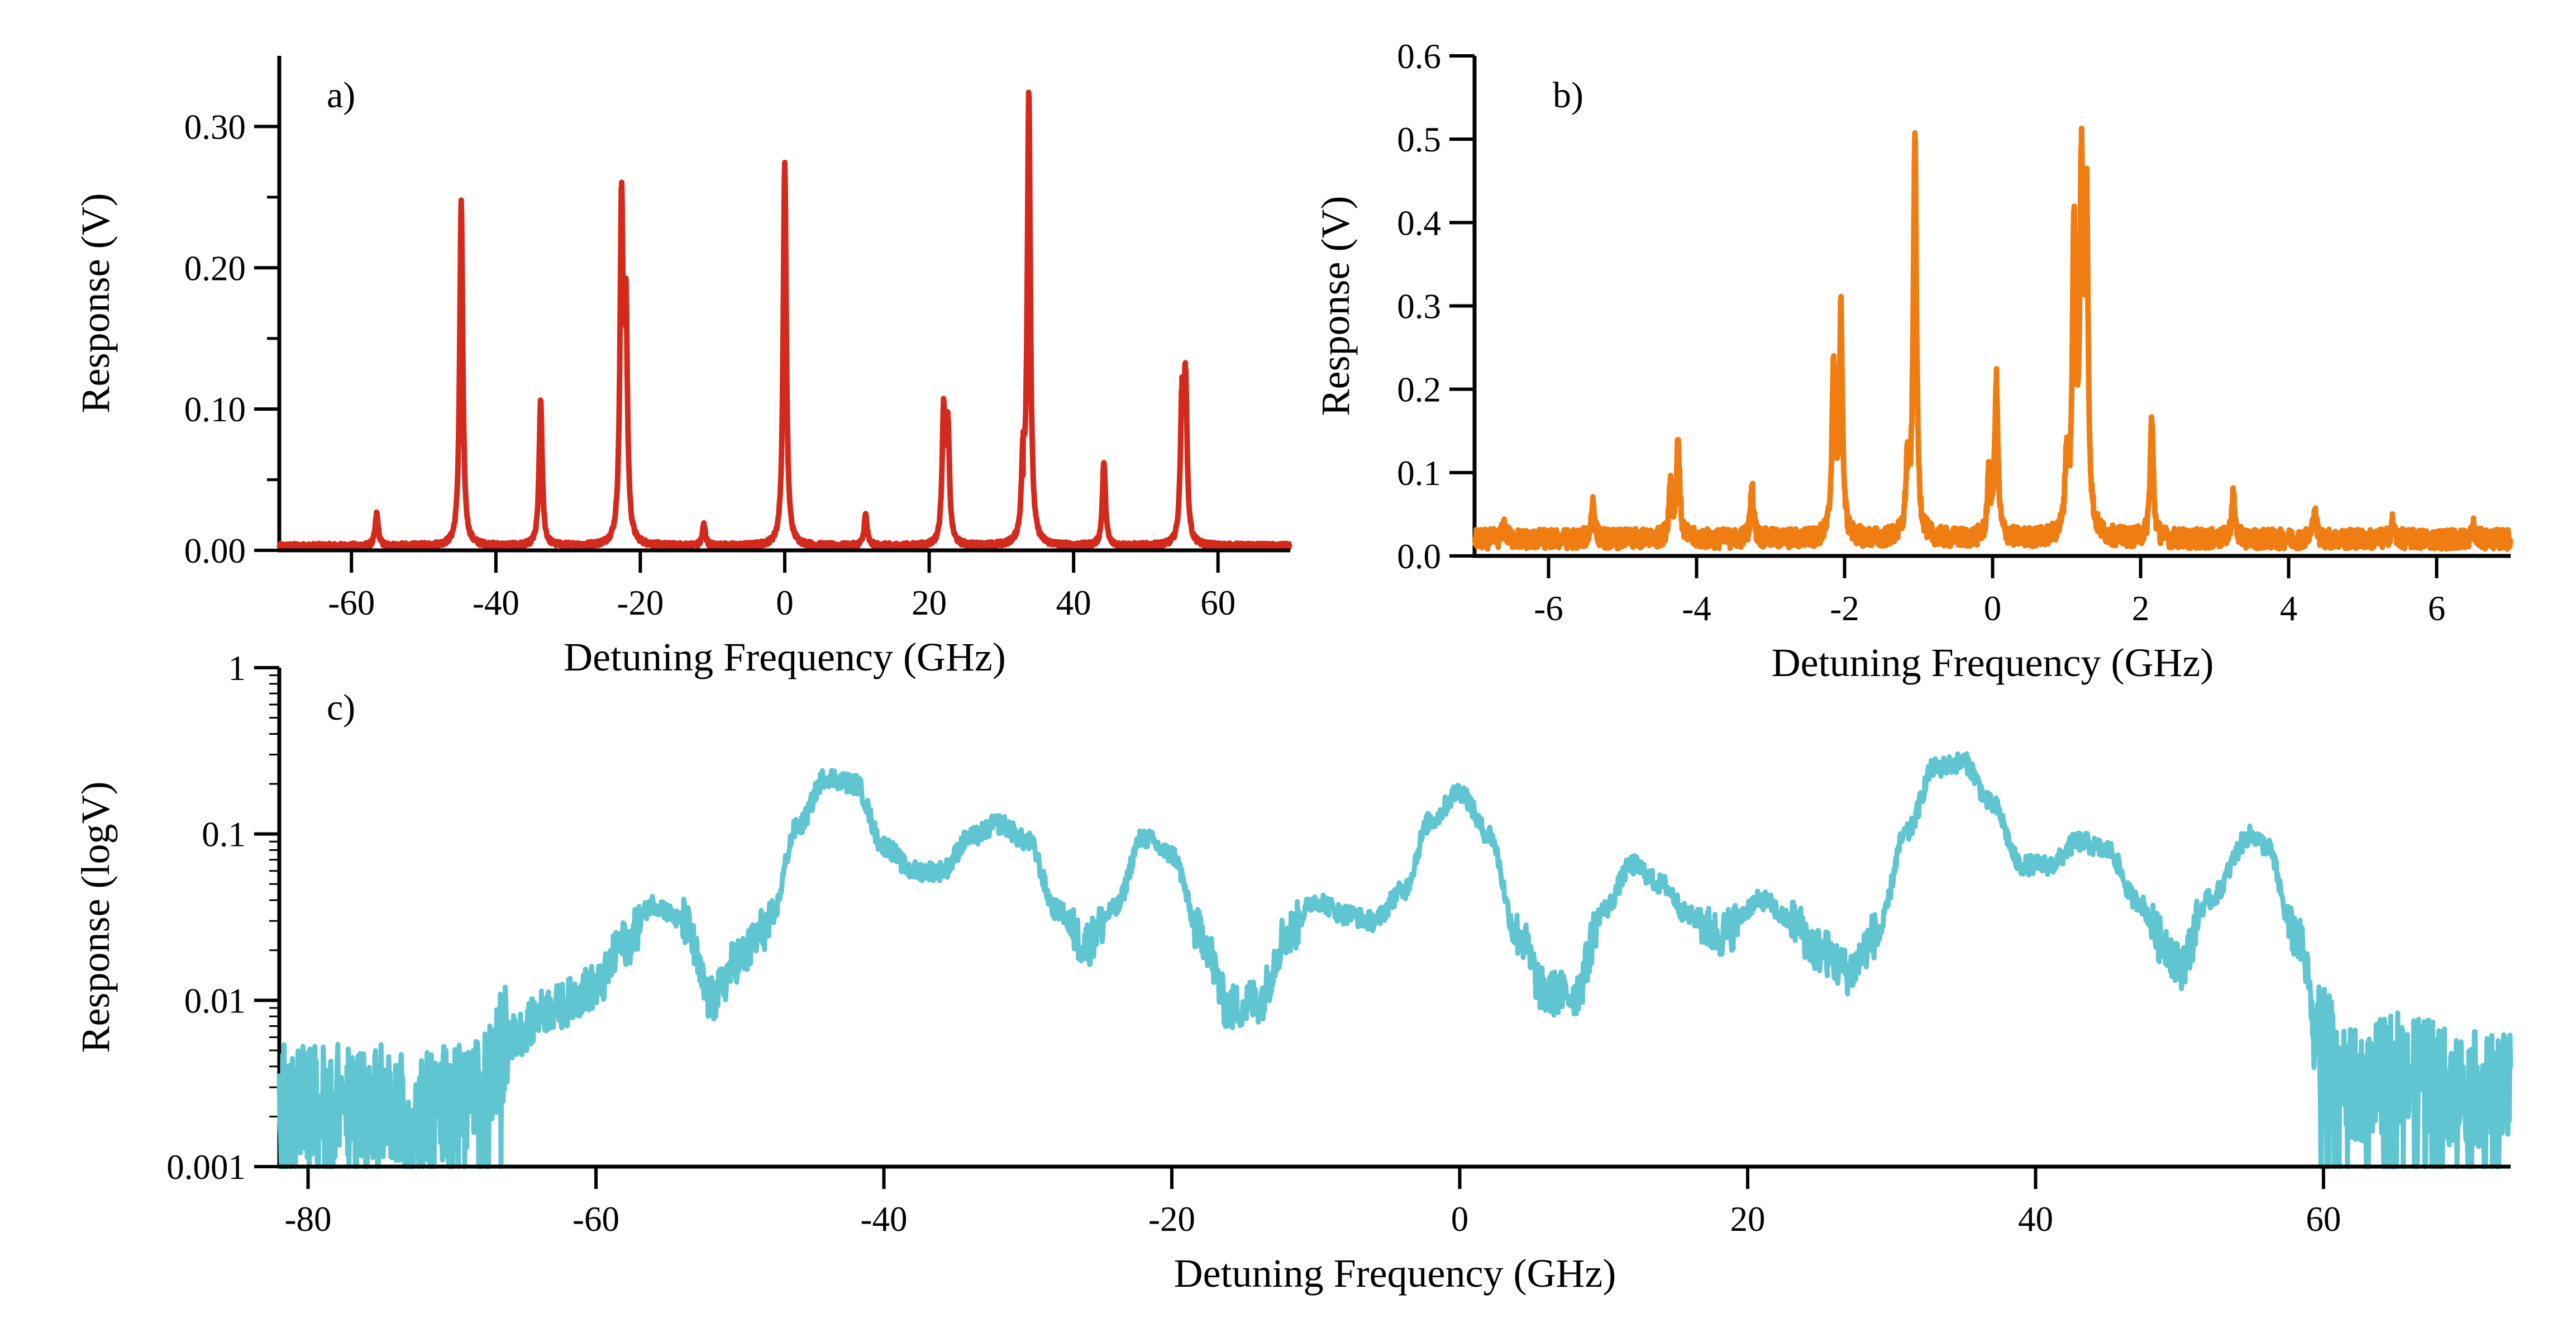  Describe the element at coordinates (215, 409) in the screenshot. I see `y-tick-label: 0.10` at that location.